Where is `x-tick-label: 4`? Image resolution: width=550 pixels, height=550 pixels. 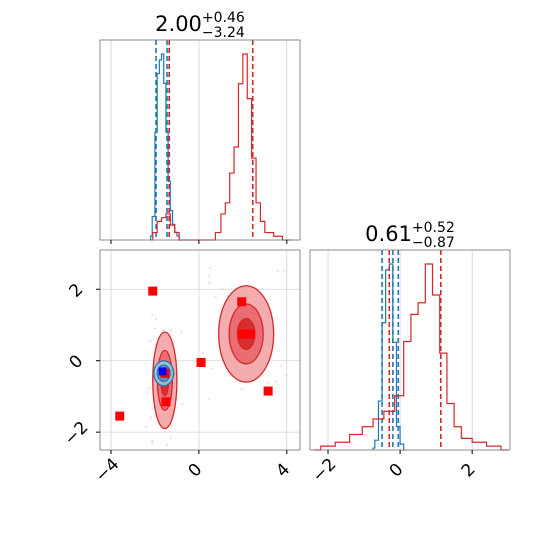 x-tick-label: 4 is located at coordinates (283, 471).